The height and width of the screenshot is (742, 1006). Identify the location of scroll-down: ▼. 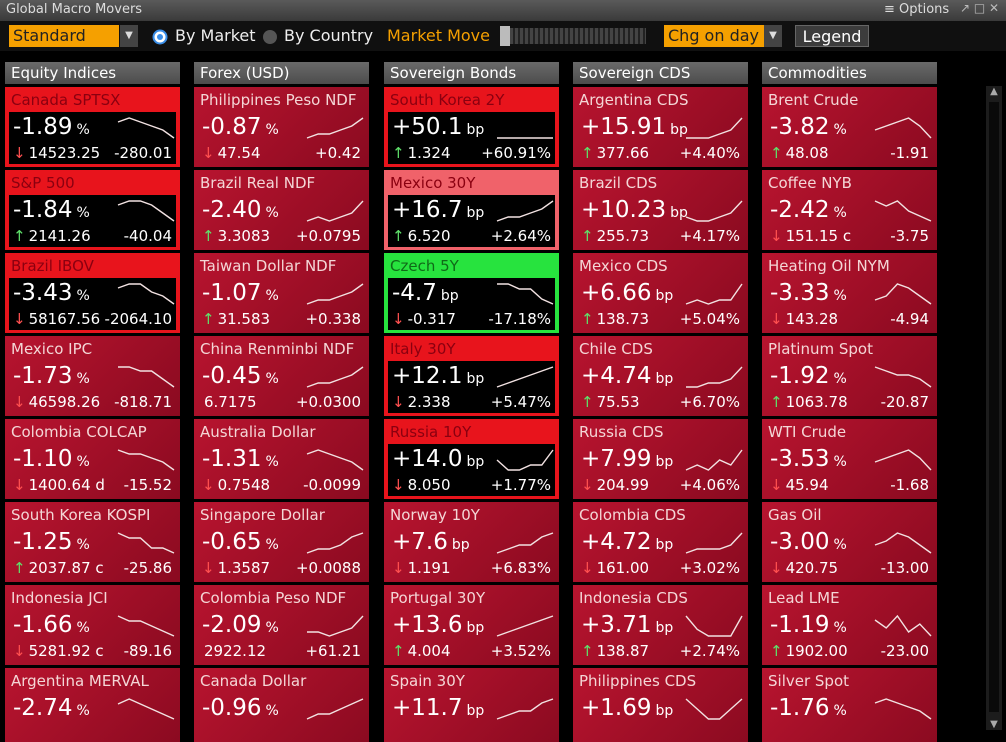
(994, 724).